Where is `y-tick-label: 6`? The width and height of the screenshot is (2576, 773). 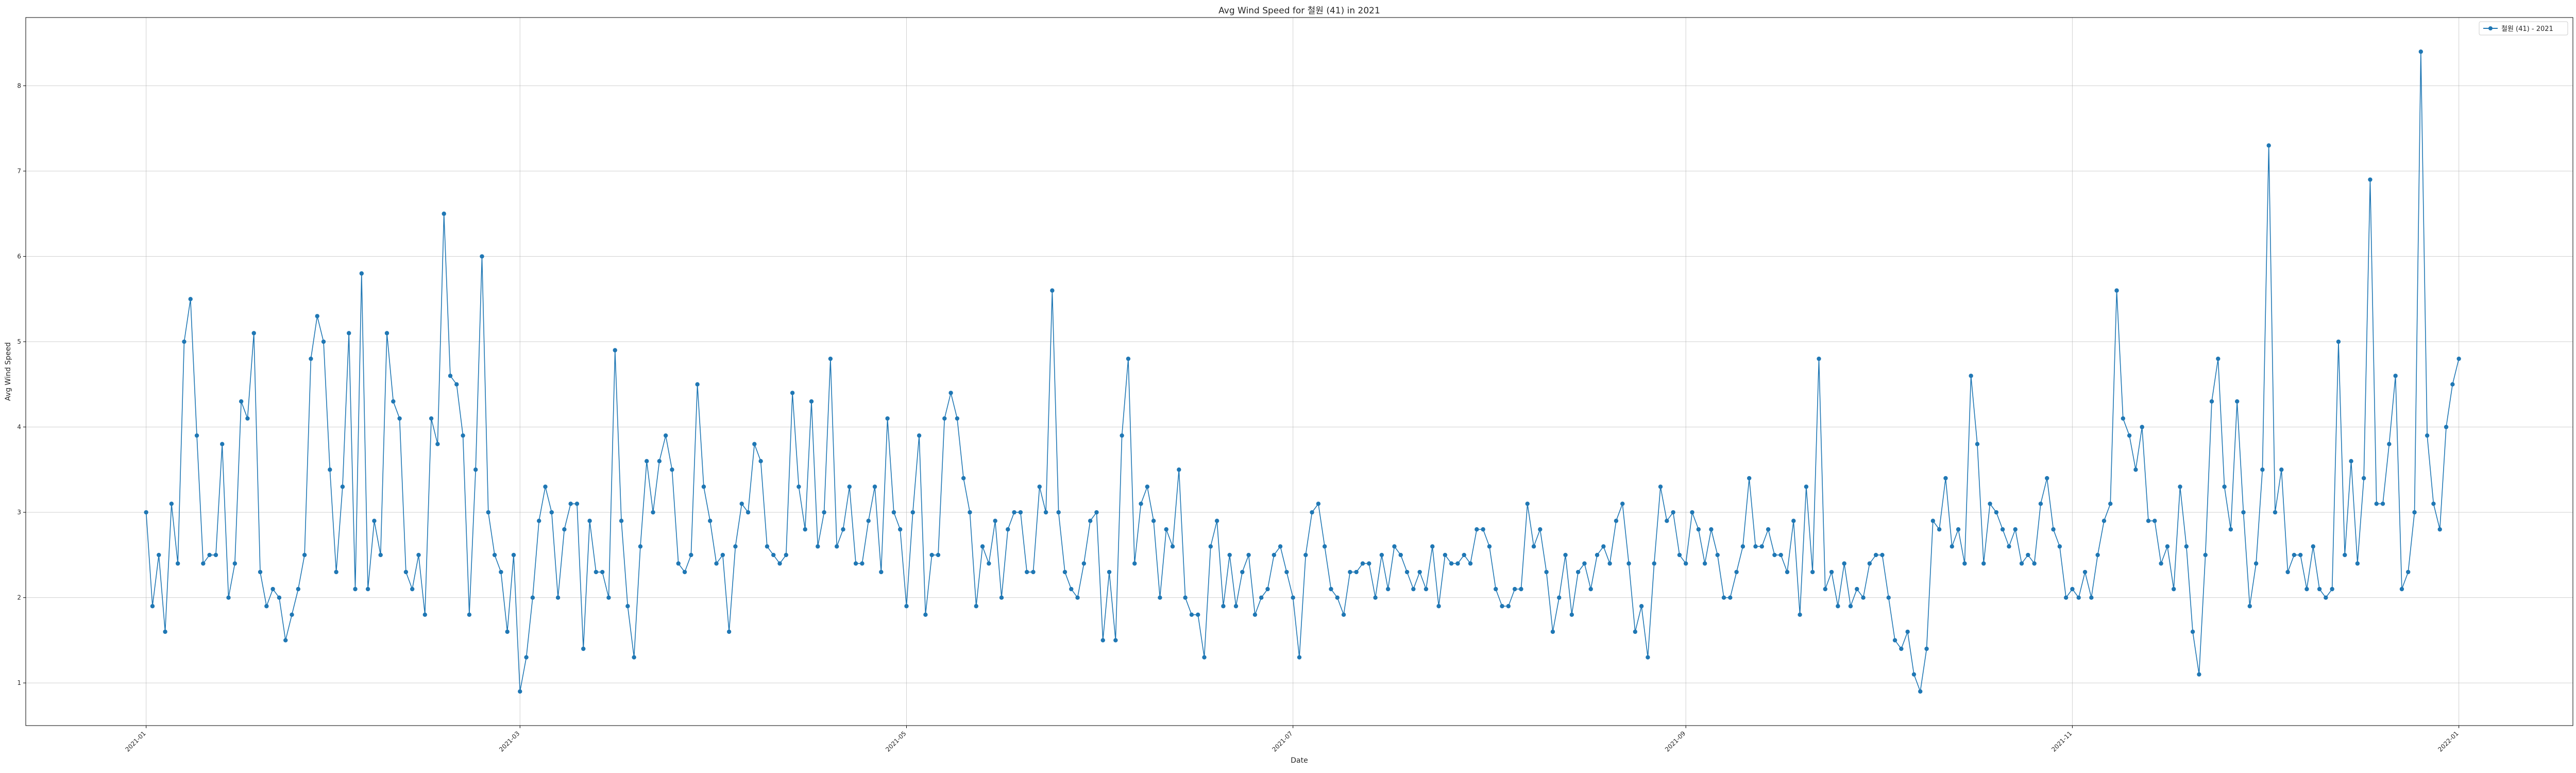 y-tick-label: 6 is located at coordinates (19, 256).